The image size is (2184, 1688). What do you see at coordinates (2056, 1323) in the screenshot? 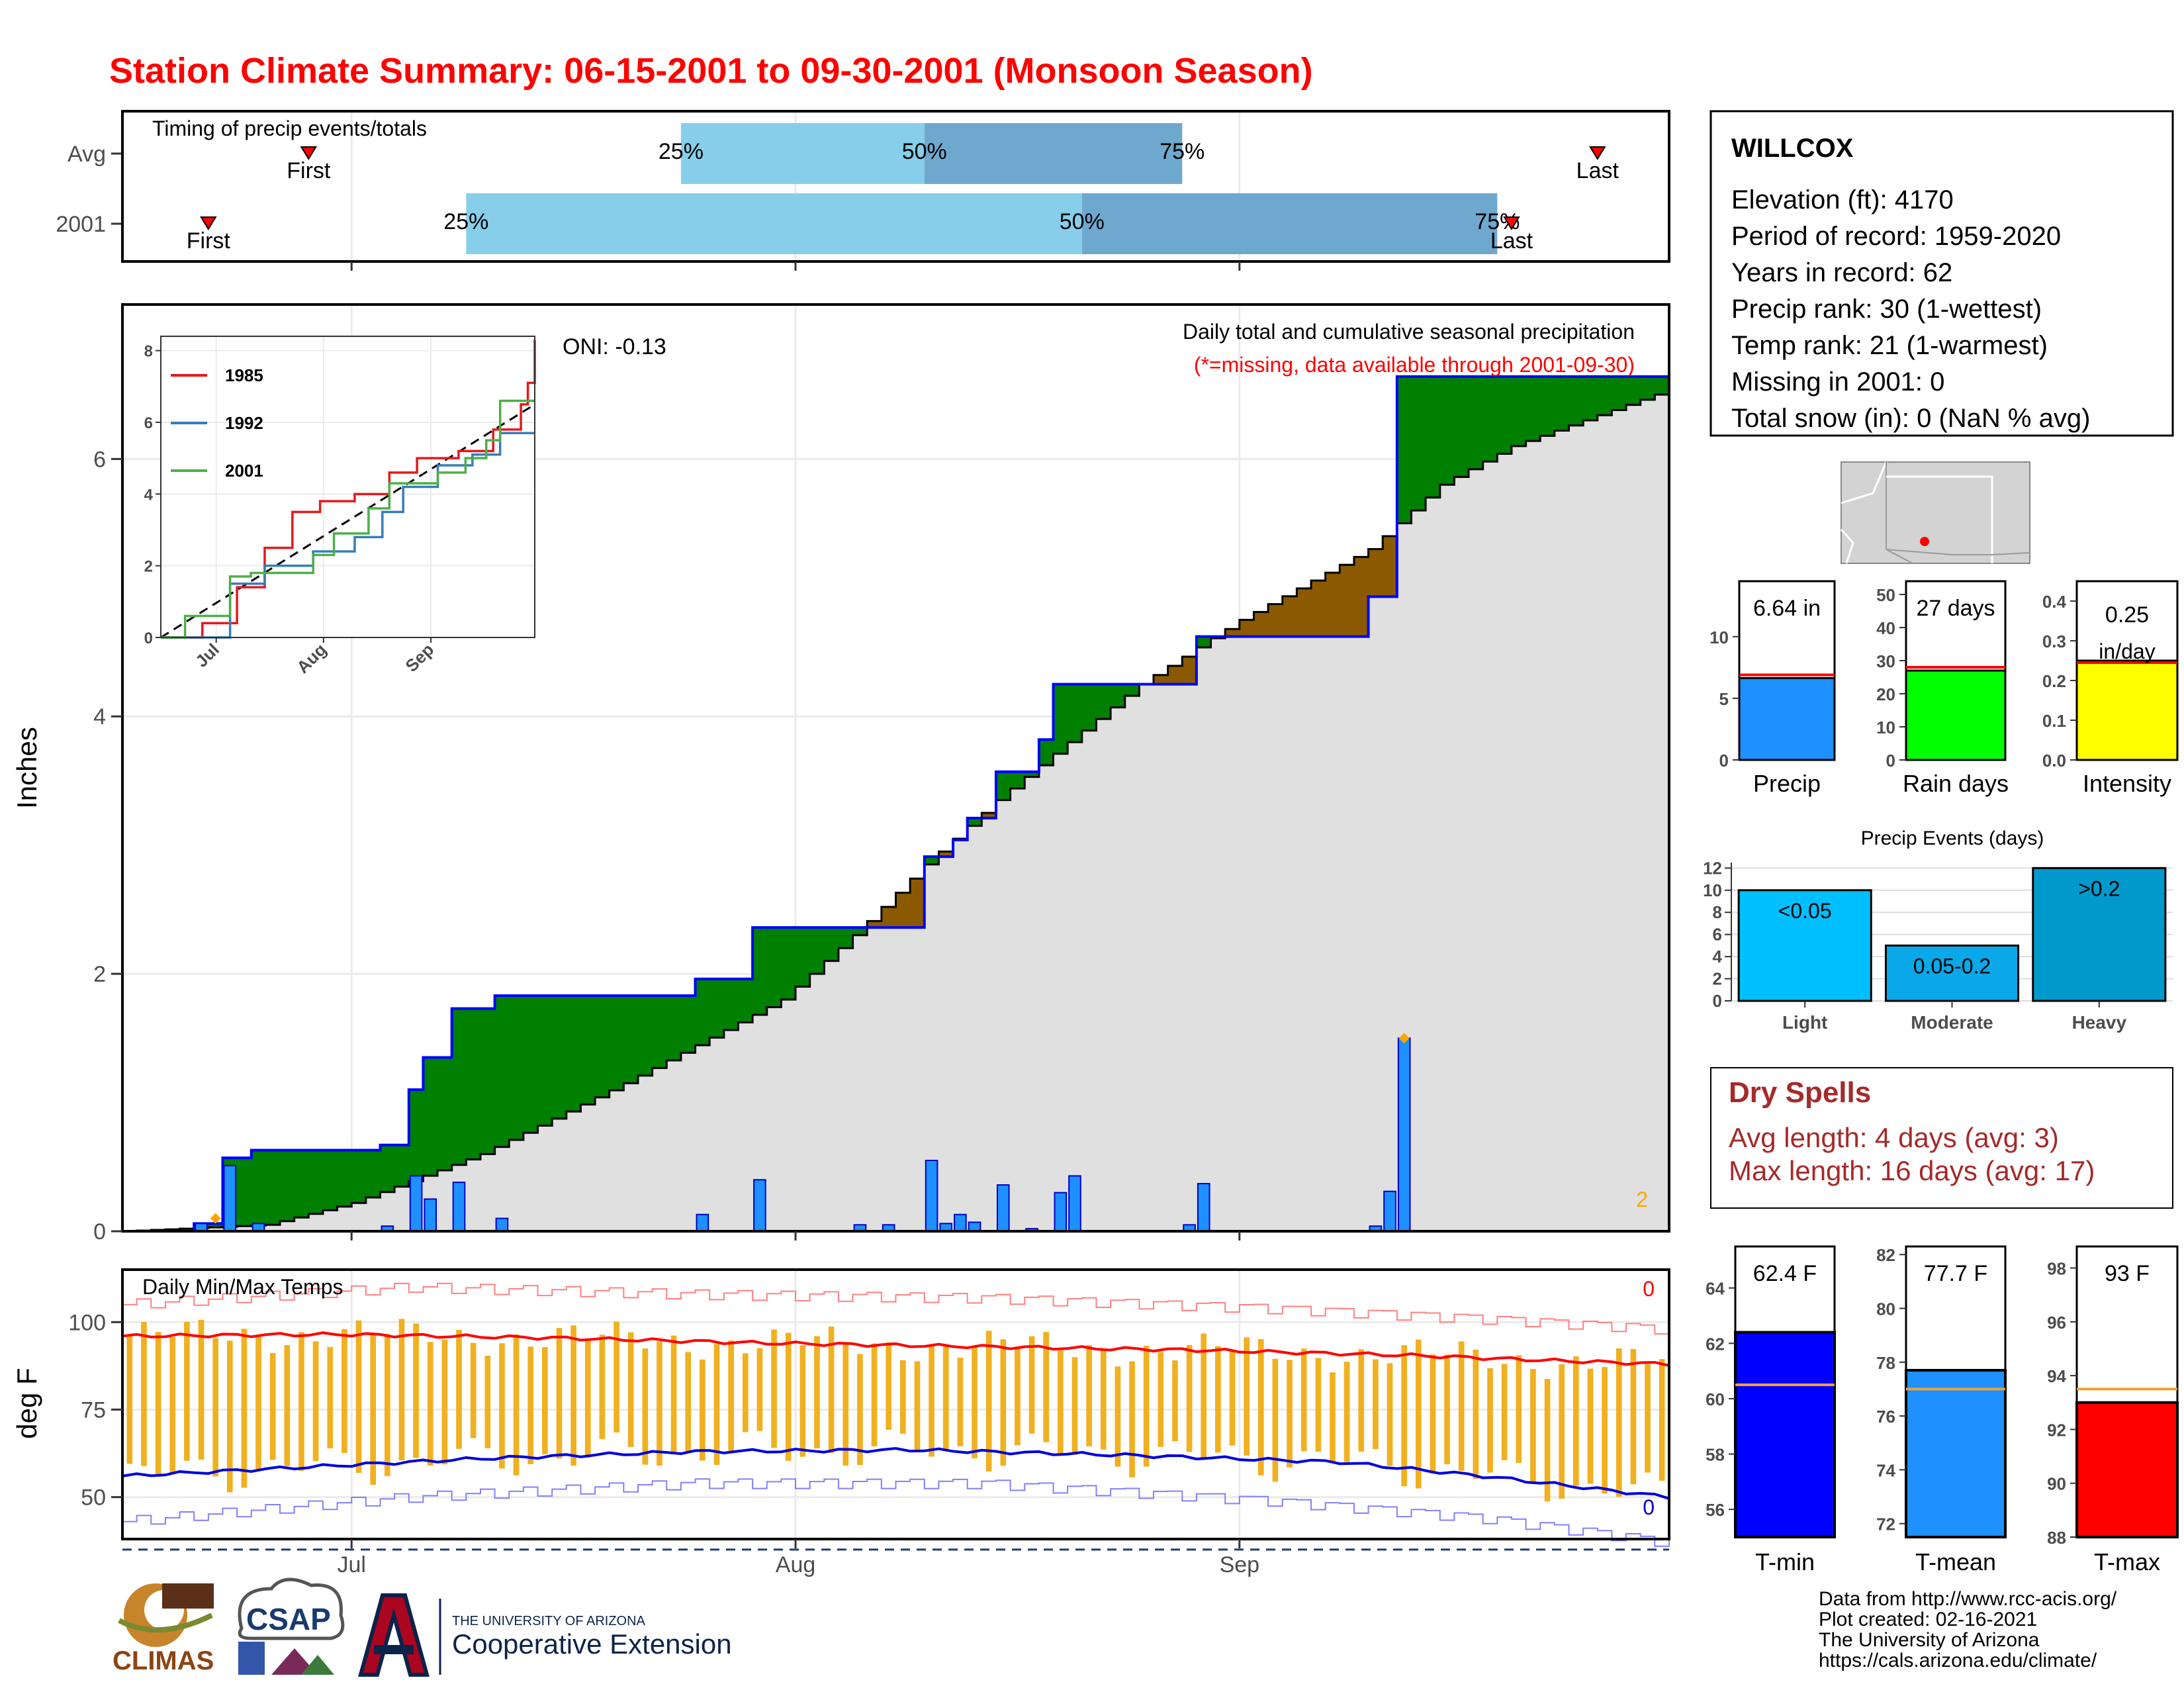
I see `temp-chart-ytick-label-2-4: 96` at bounding box center [2056, 1323].